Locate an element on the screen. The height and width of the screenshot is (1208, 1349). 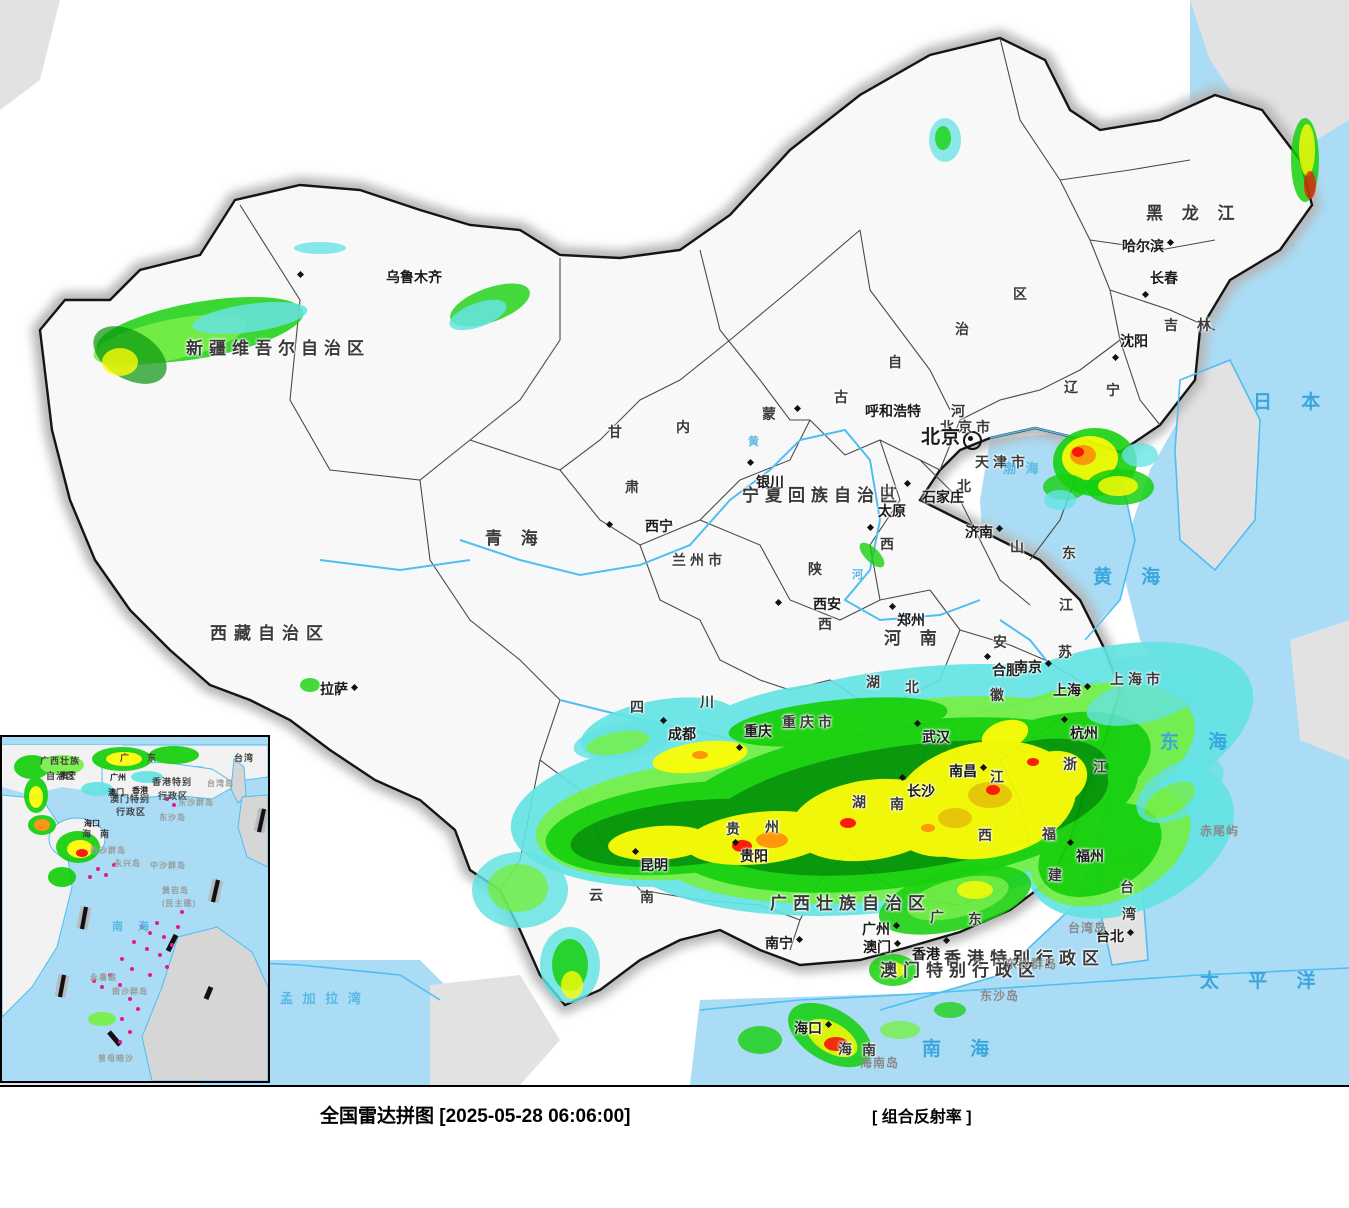
inset-province-label-9: 海 is located at coordinates (87, 834).